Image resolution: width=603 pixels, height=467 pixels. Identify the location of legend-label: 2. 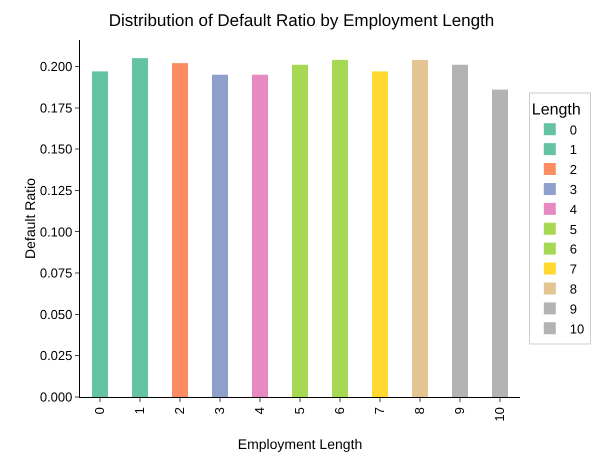
(574, 170).